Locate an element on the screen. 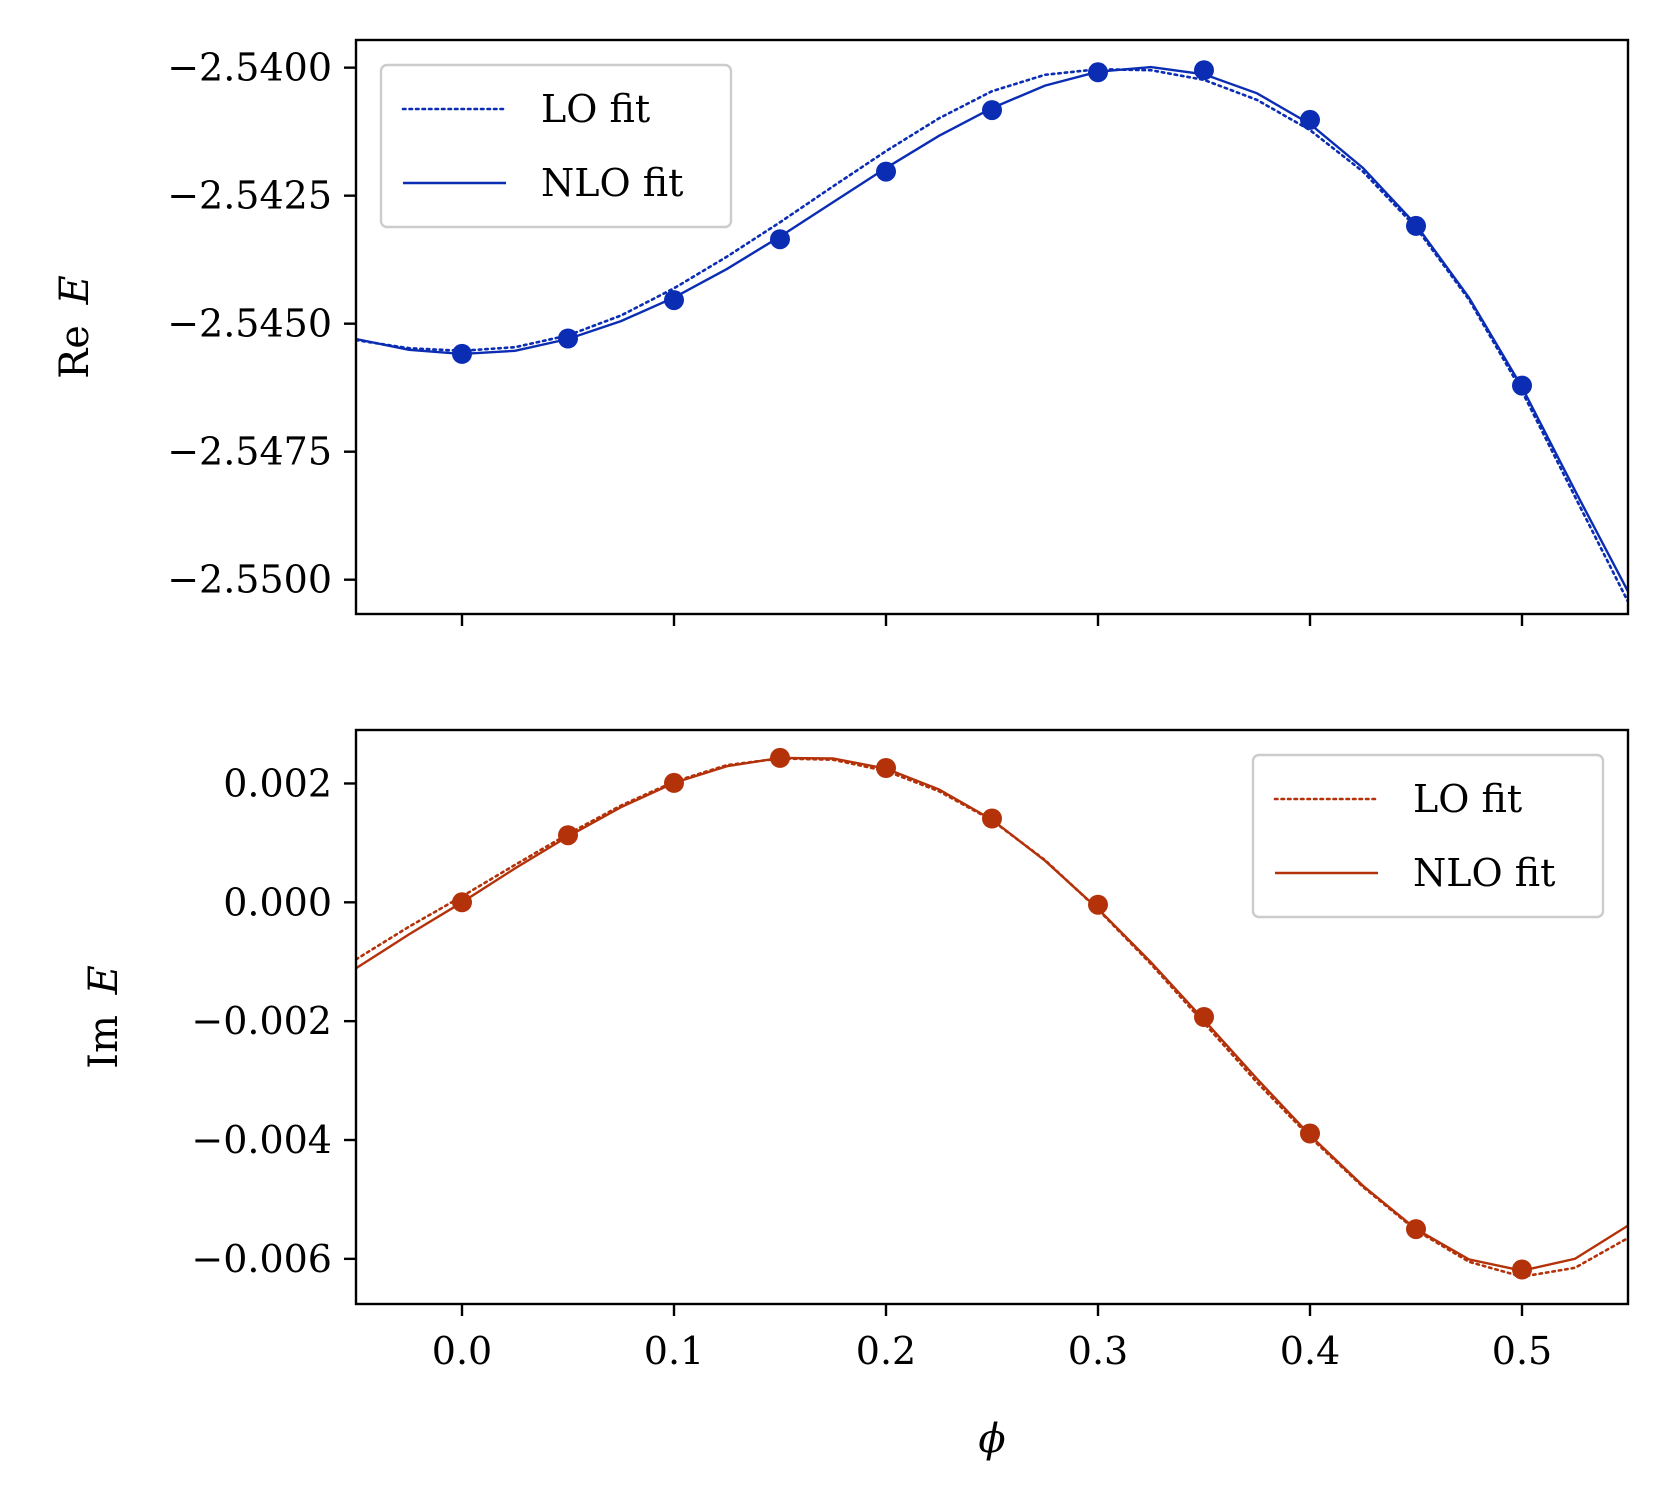  im-e-x-tick-label: 0.0 is located at coordinates (462, 1351).